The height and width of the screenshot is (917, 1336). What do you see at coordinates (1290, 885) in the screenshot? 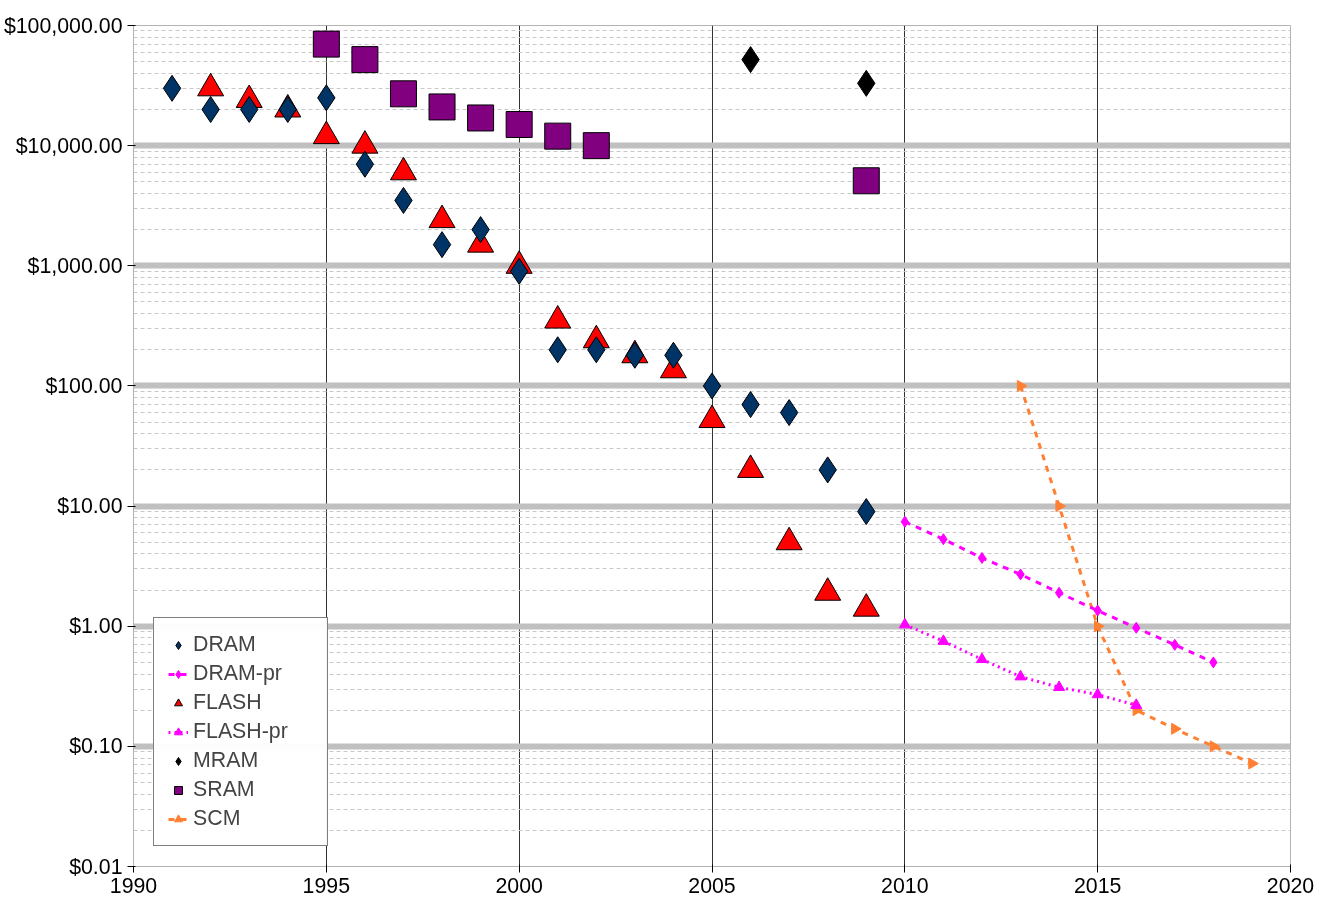
I see `x-tick-label: 2020` at bounding box center [1290, 885].